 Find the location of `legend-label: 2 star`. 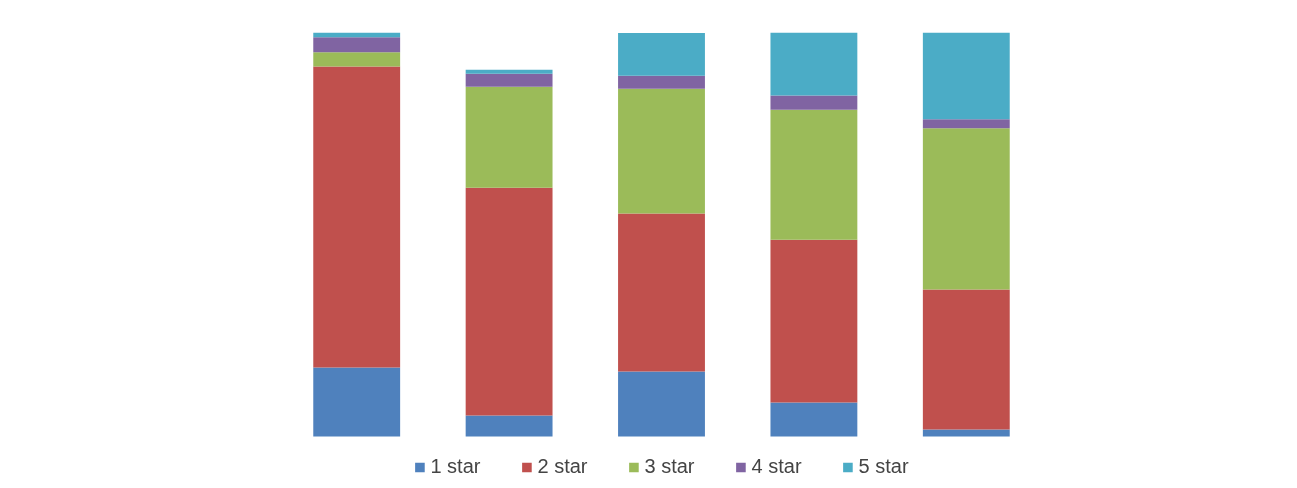

legend-label: 2 star is located at coordinates (562, 466).